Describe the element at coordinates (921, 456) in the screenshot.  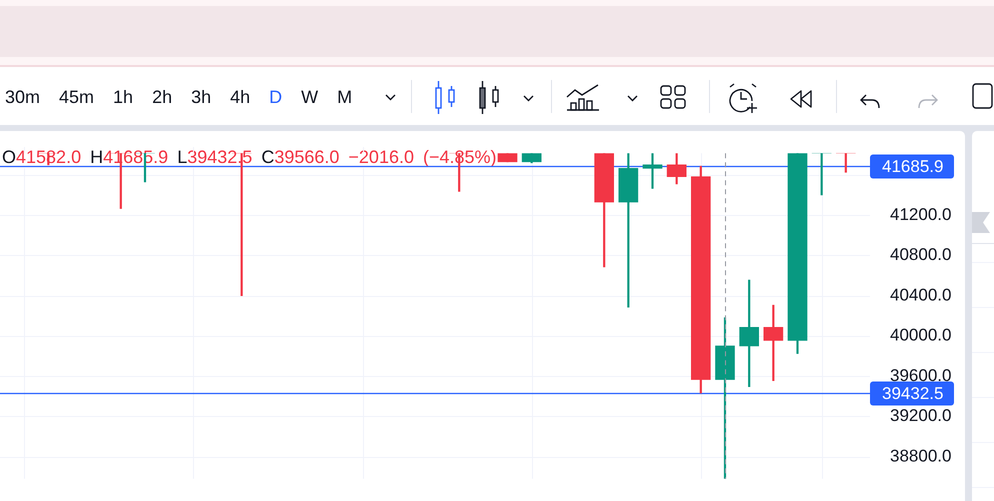
I see `y-tick-label: 38800.0` at that location.